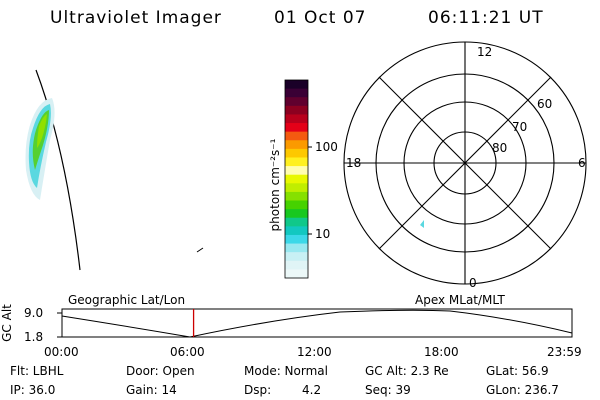 The image size is (600, 400). Describe the element at coordinates (33, 390) in the screenshot. I see `ip-info: IP: 36.0` at that location.